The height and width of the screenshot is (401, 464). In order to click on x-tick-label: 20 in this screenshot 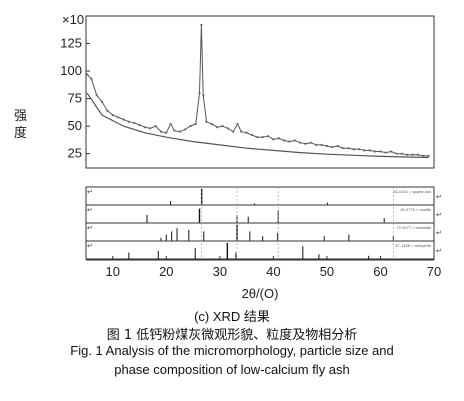, I will do `click(166, 271)`.